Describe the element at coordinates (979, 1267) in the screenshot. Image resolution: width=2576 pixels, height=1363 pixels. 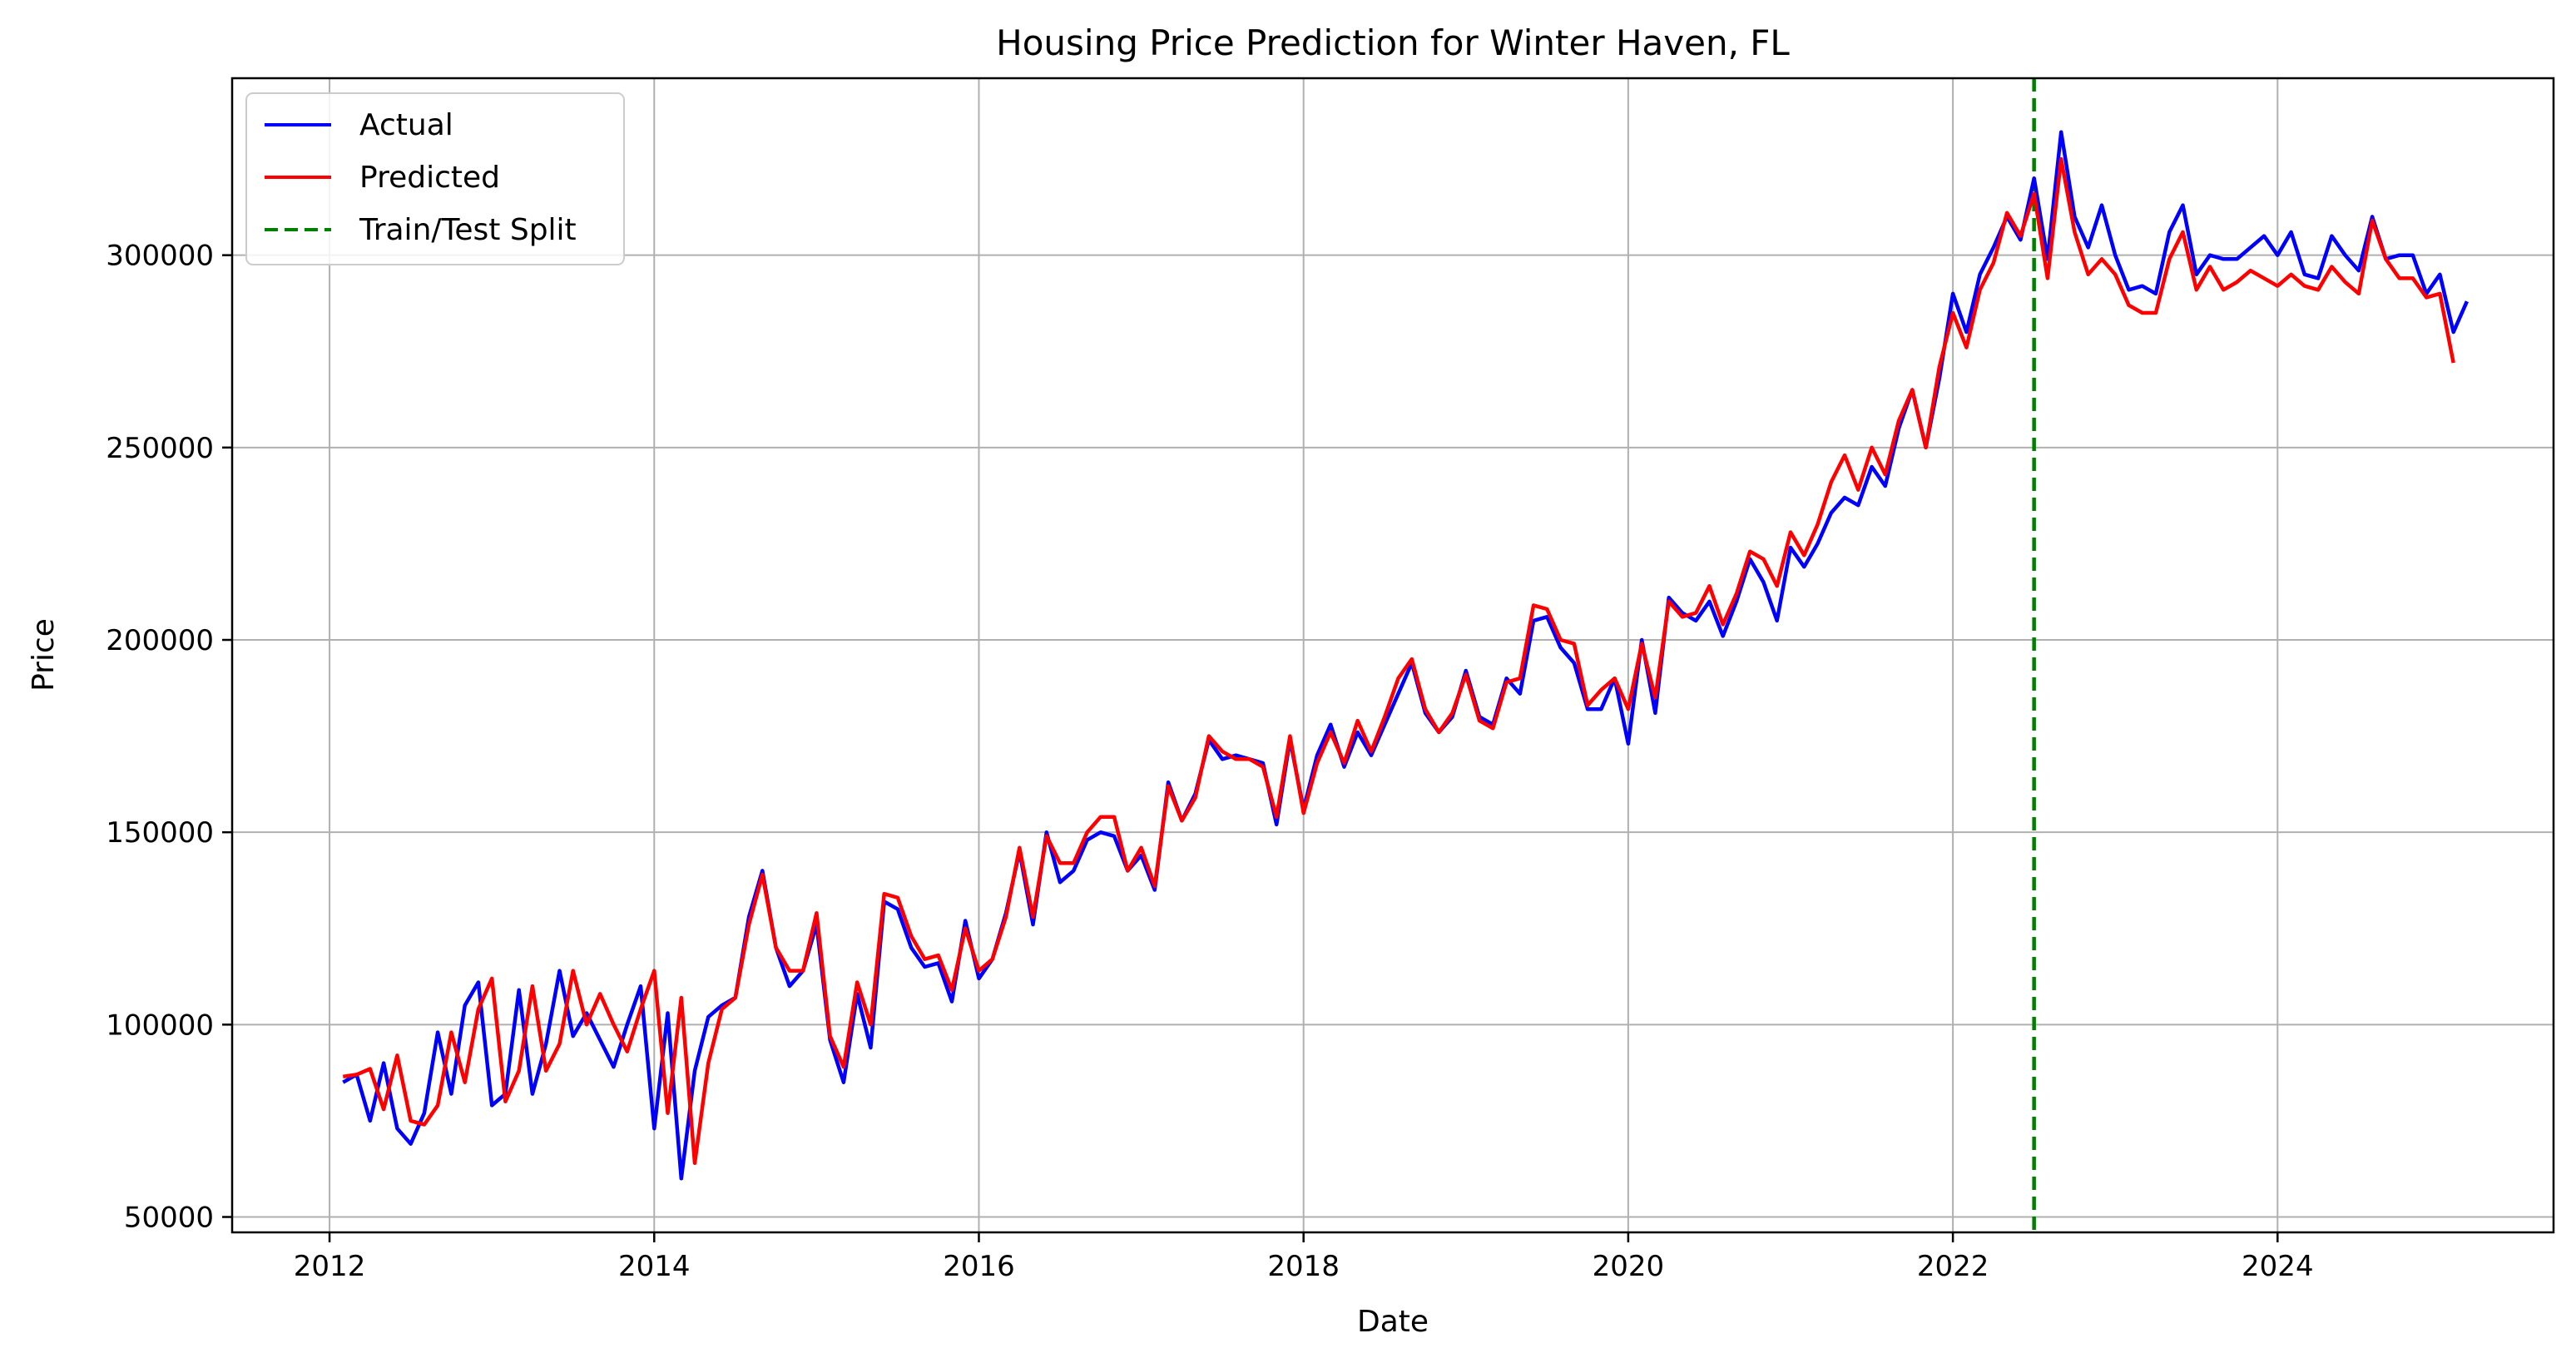
I see `x-tick-label: 2016` at that location.